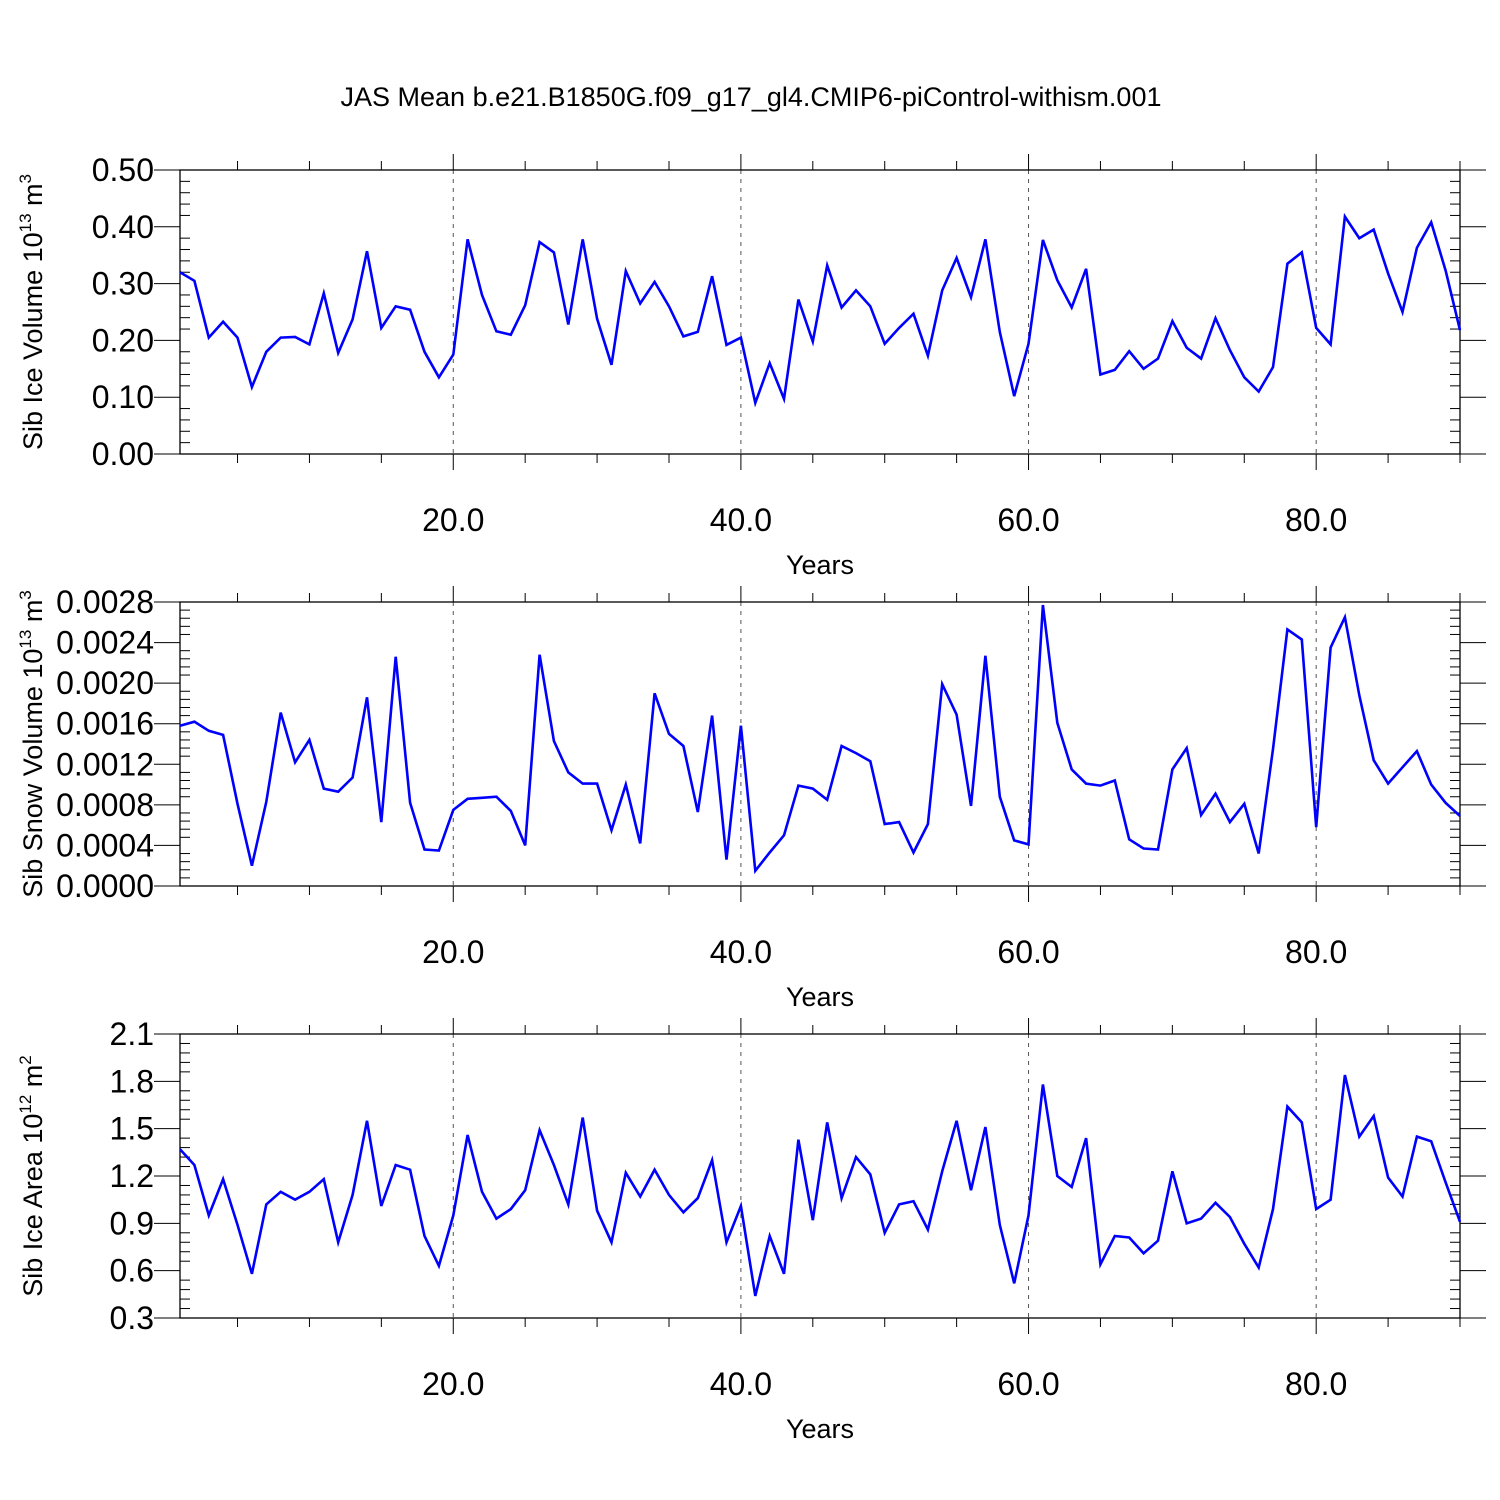  What do you see at coordinates (32, 312) in the screenshot?
I see `y-axis-label: Sib Ice Volume 1013 m3` at bounding box center [32, 312].